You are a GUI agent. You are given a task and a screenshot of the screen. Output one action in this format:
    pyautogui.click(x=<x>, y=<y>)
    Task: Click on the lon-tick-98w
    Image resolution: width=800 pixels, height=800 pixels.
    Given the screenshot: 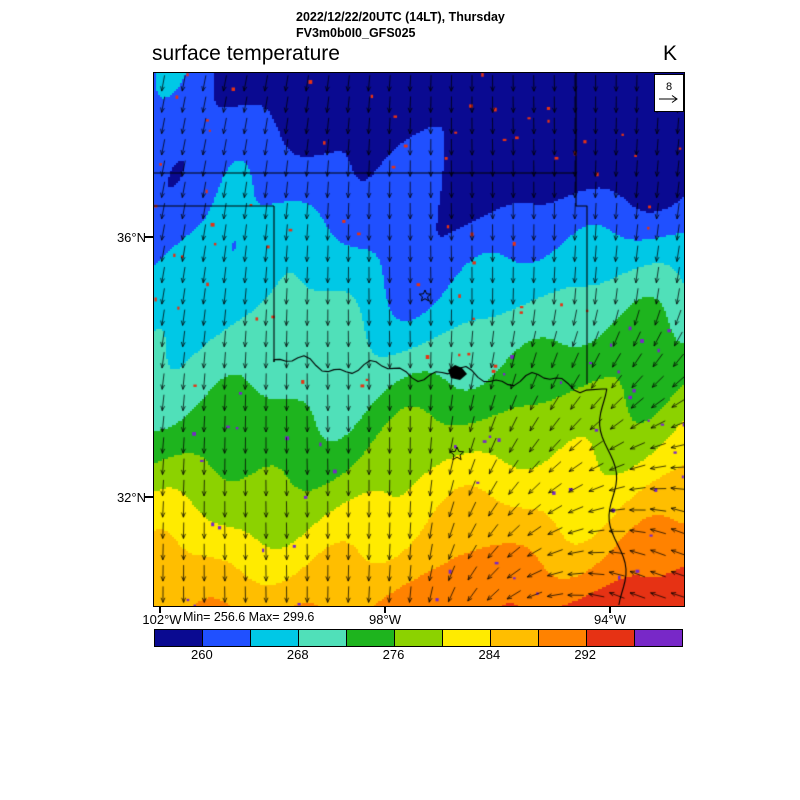 What is the action you would take?
    pyautogui.click(x=385, y=609)
    